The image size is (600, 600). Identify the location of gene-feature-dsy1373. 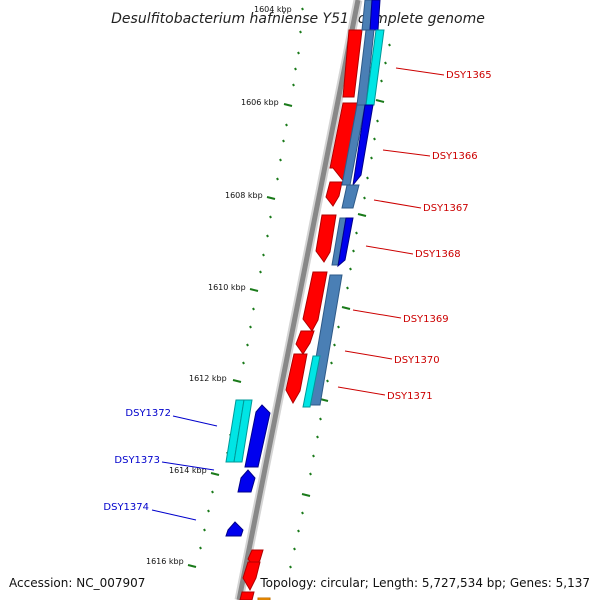
(246, 481).